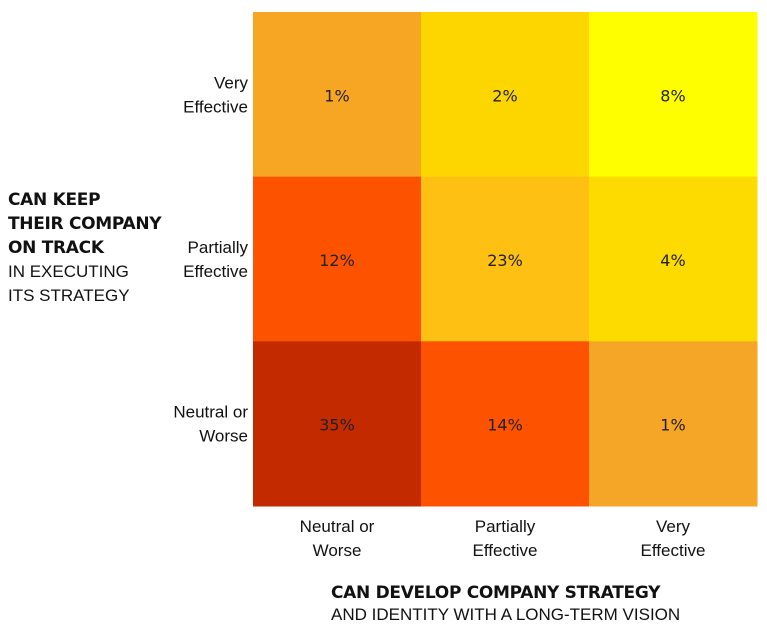 This screenshot has height=630, width=767. Describe the element at coordinates (56, 248) in the screenshot. I see `y-axis-title-bold-line: ON TRACK` at that location.